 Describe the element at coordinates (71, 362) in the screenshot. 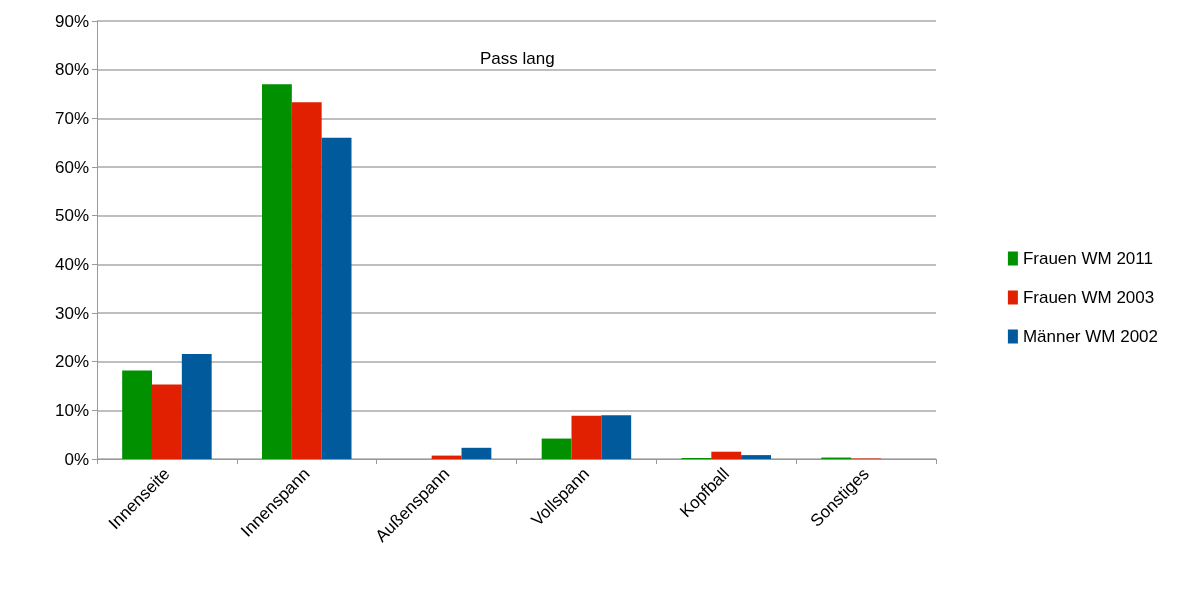

I see `y-tick-label: 20%` at that location.